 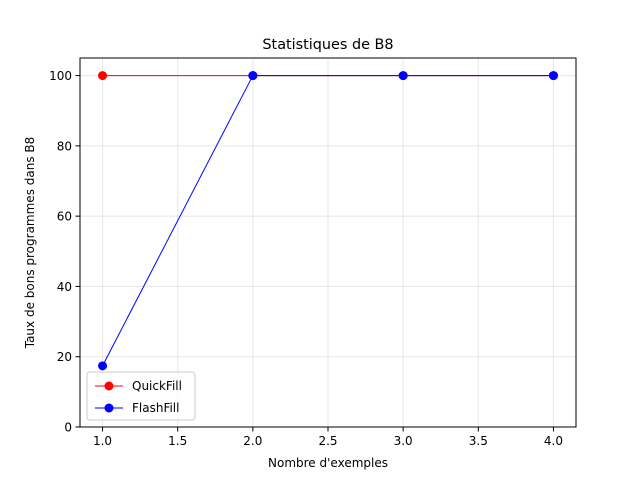 I want to click on y-tick-label: 100, so click(x=60, y=76).